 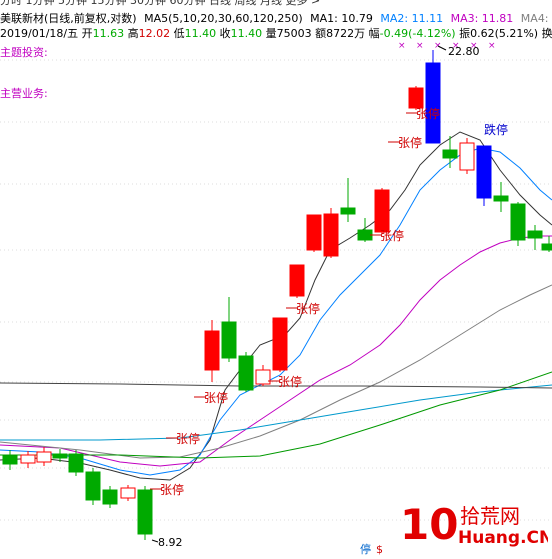 What do you see at coordinates (464, 51) in the screenshot?
I see `high-price-label: 22.80` at bounding box center [464, 51].